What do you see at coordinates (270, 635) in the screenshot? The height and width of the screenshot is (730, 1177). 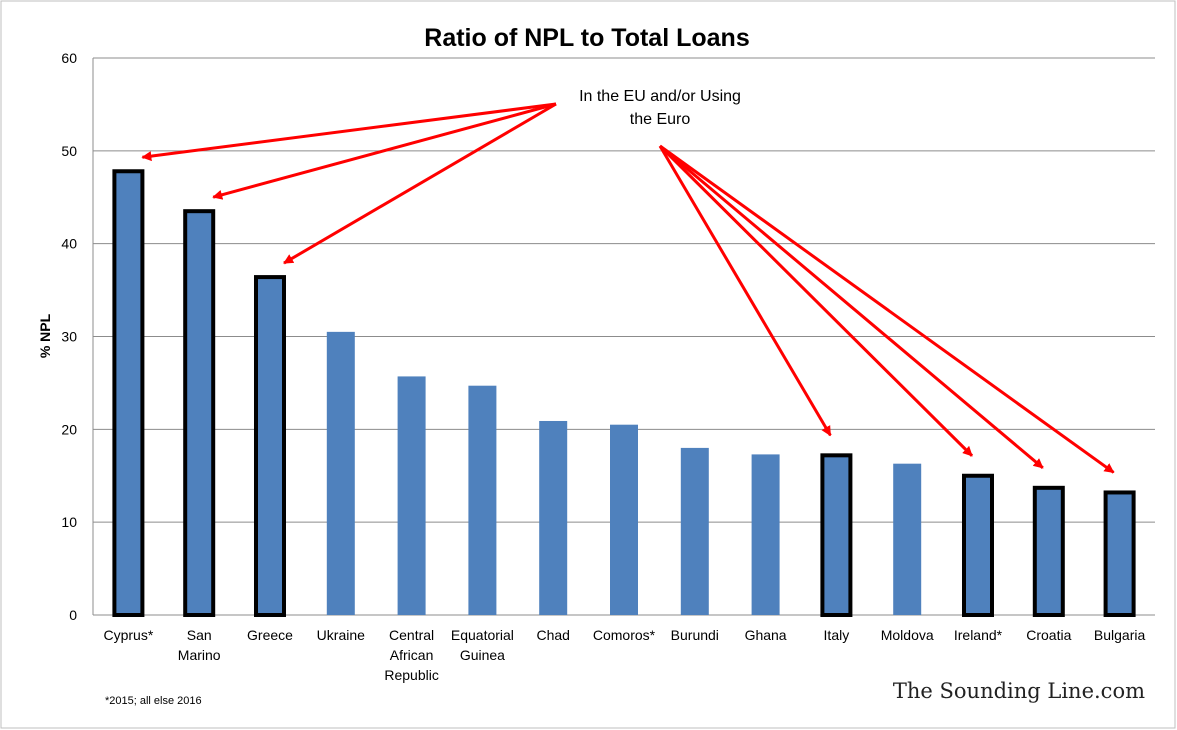 I see `category-label: Greece` at bounding box center [270, 635].